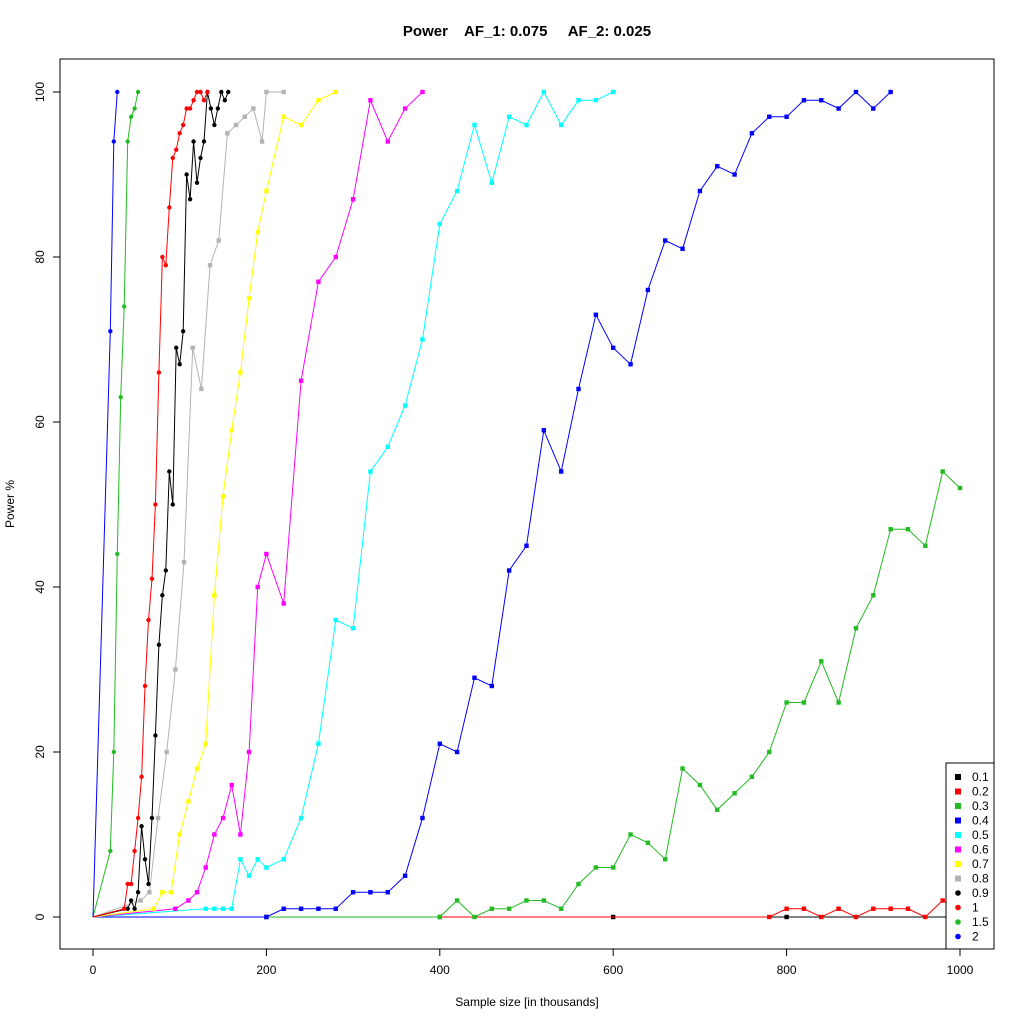 The height and width of the screenshot is (1024, 1024). What do you see at coordinates (532, 962) in the screenshot?
I see `x-axis: 0 200 400 600 800 1000` at bounding box center [532, 962].